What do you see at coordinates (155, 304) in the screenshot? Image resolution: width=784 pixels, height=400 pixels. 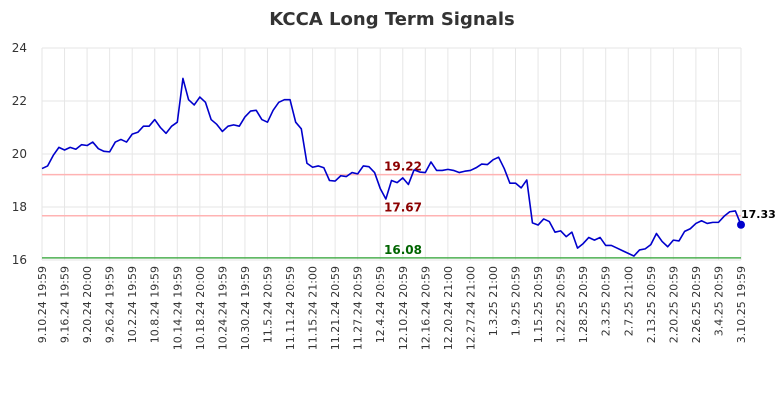 I see `x-tick-label: 10.8.24 19:59` at bounding box center [155, 304].